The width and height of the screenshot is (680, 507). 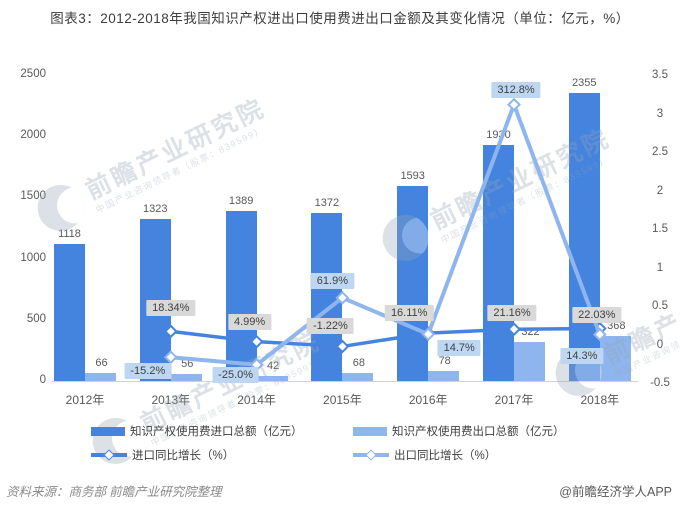 What do you see at coordinates (498, 262) in the screenshot?
I see `bar-import-2017年` at bounding box center [498, 262].